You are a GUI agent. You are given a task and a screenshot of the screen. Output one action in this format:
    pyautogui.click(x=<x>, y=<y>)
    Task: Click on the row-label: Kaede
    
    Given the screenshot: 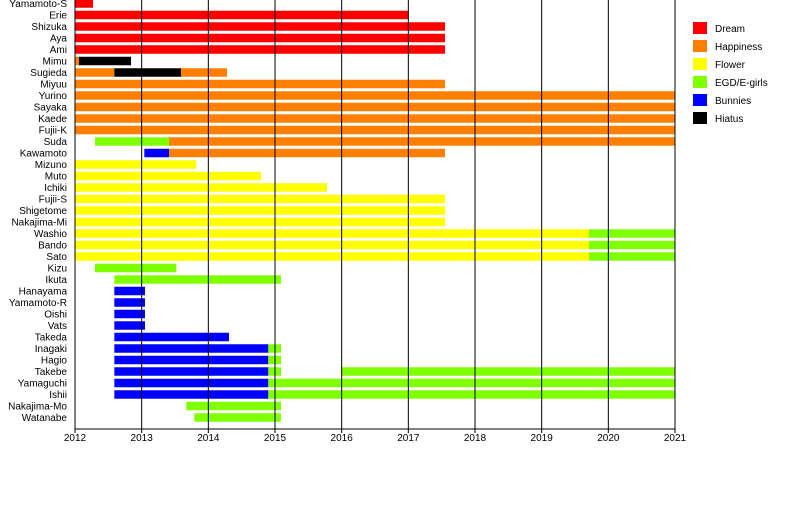 What is the action you would take?
    pyautogui.click(x=52, y=119)
    